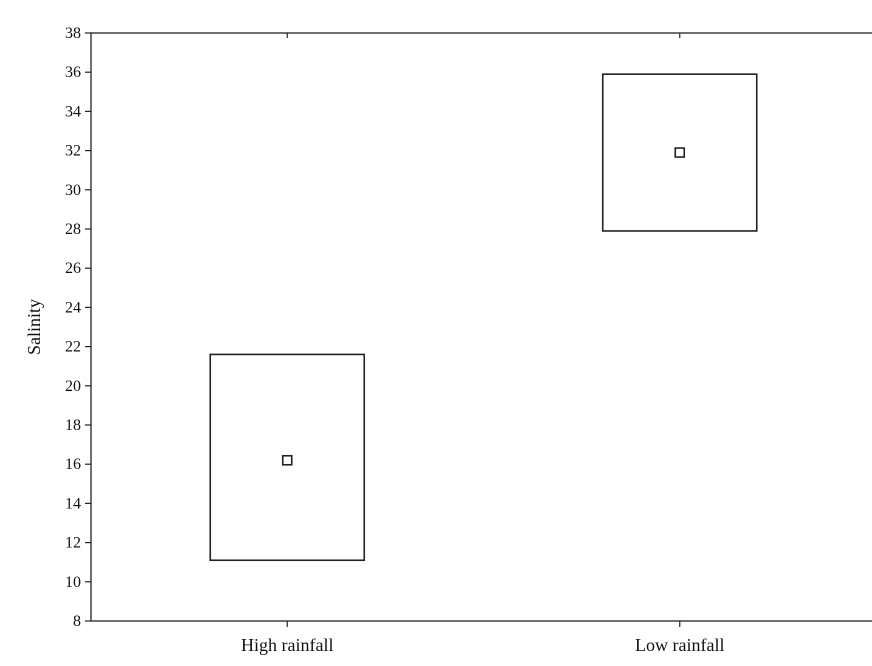 Image resolution: width=872 pixels, height=666 pixels. Describe the element at coordinates (73, 543) in the screenshot. I see `y-tick-label: 12` at that location.